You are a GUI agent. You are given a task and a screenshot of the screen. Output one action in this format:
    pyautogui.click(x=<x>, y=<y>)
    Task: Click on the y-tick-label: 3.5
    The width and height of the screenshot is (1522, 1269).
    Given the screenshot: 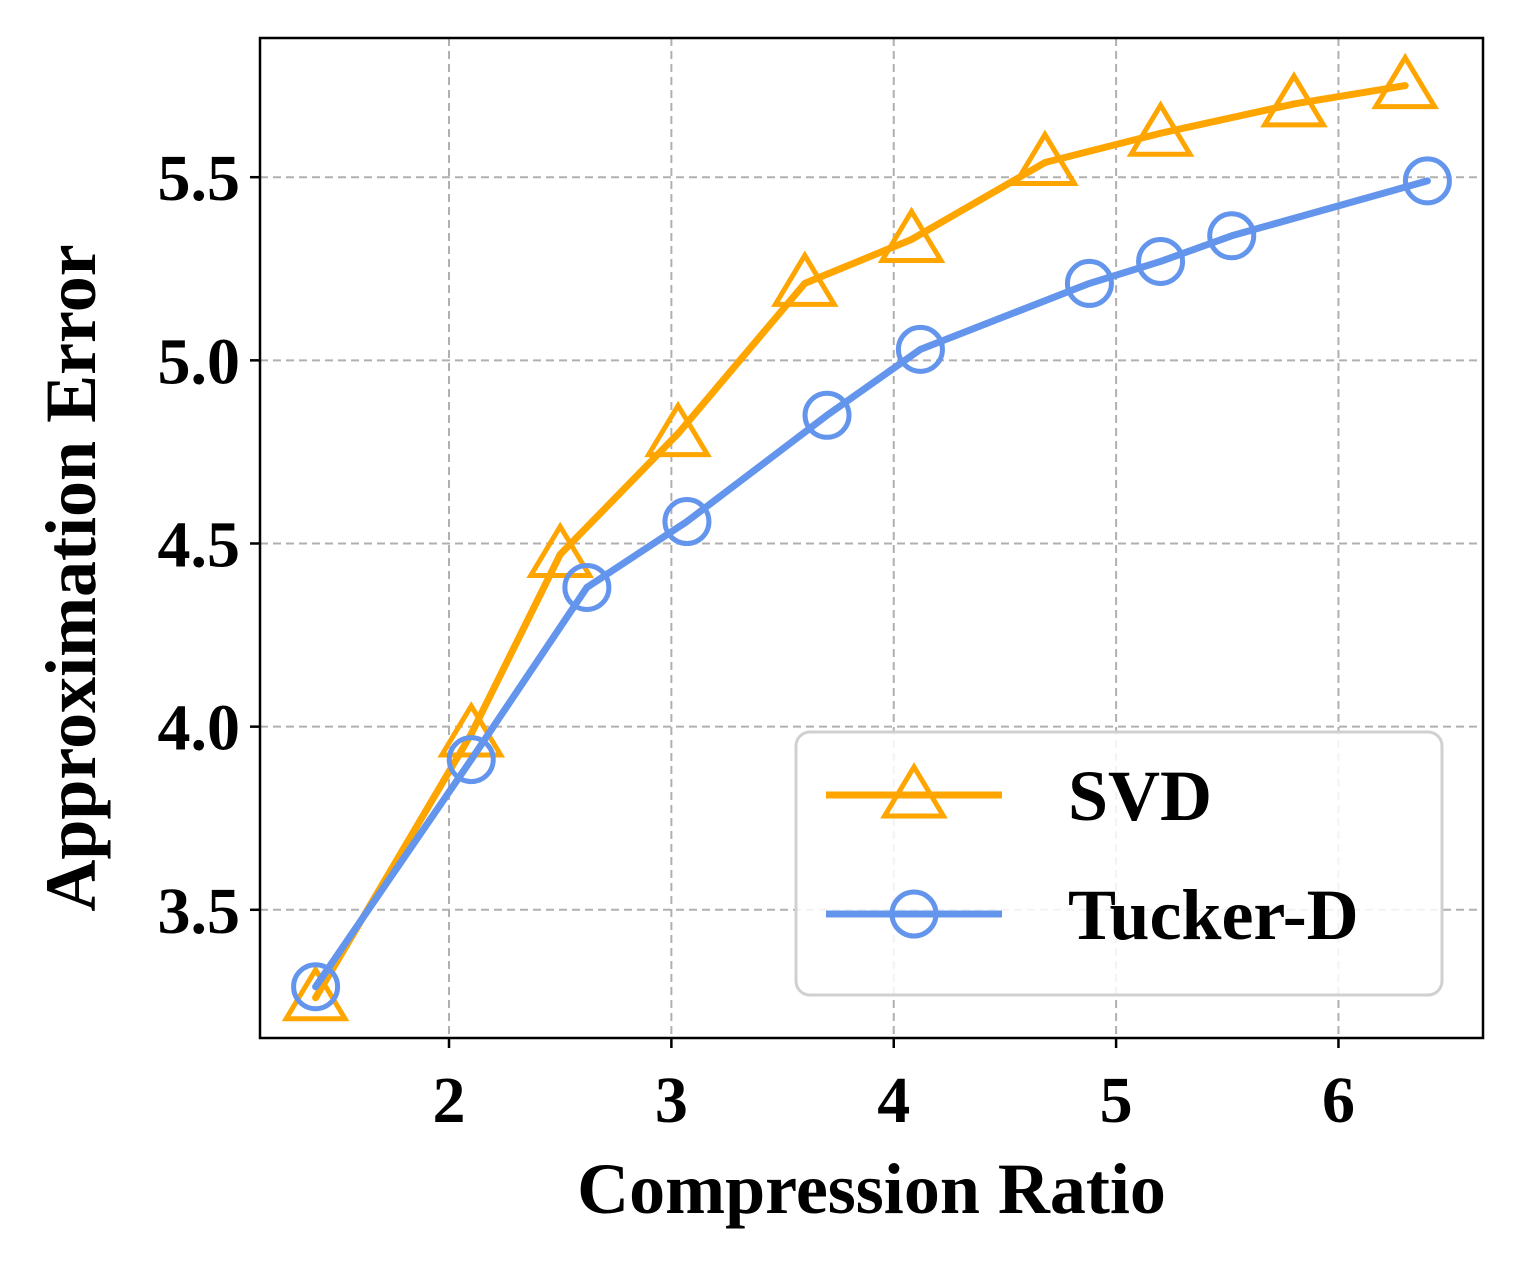 What is the action you would take?
    pyautogui.click(x=199, y=911)
    